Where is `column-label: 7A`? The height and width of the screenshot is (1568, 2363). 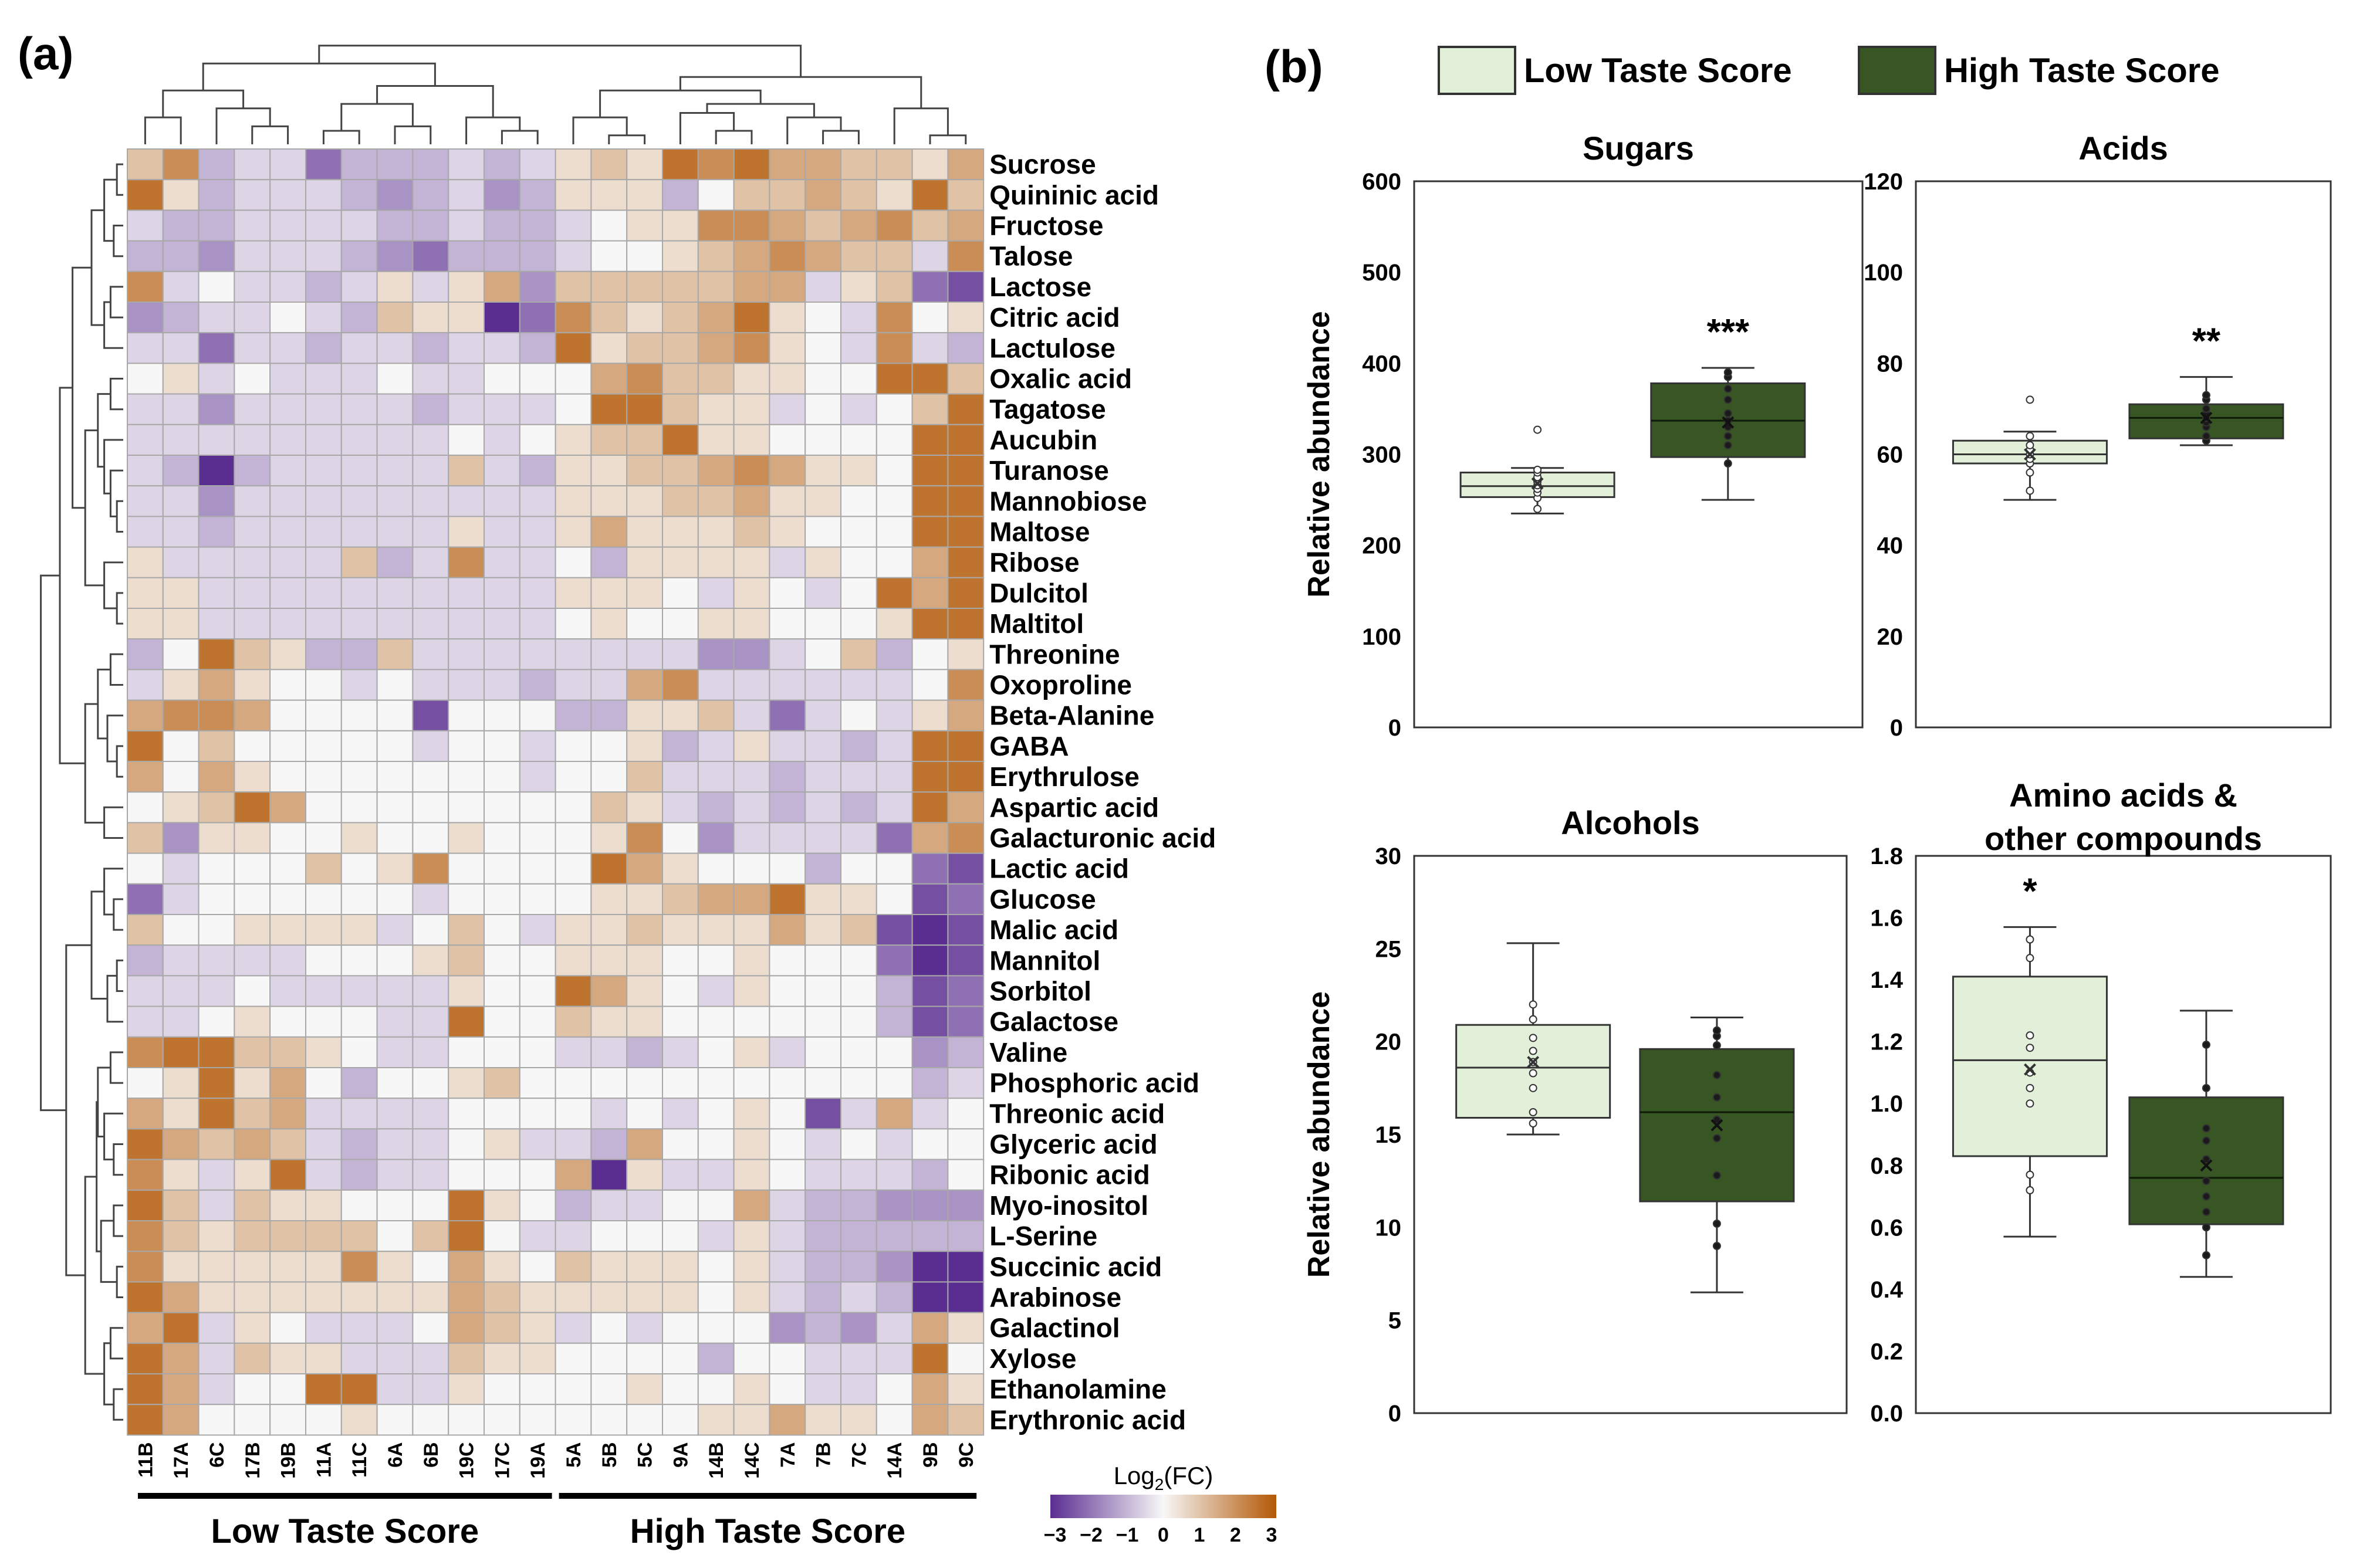
column-label: 7A is located at coordinates (788, 1454).